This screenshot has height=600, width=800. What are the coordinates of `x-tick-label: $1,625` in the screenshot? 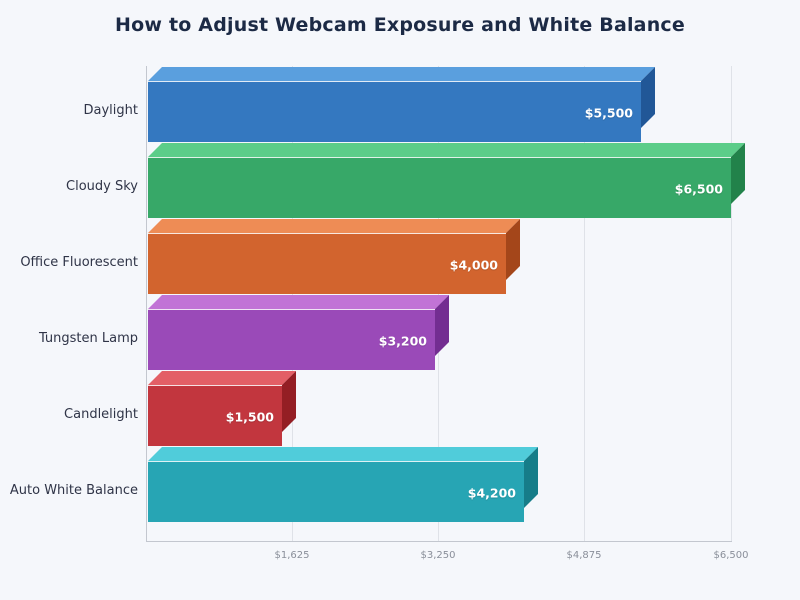 It's located at (292, 555).